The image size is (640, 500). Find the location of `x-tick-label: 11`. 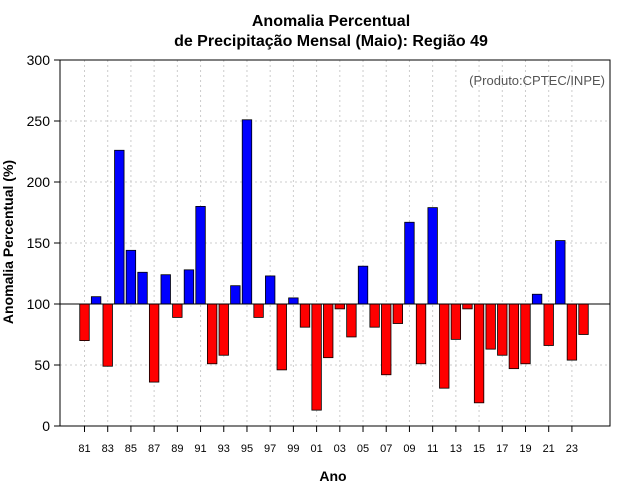

x-tick-label: 11 is located at coordinates (432, 449).